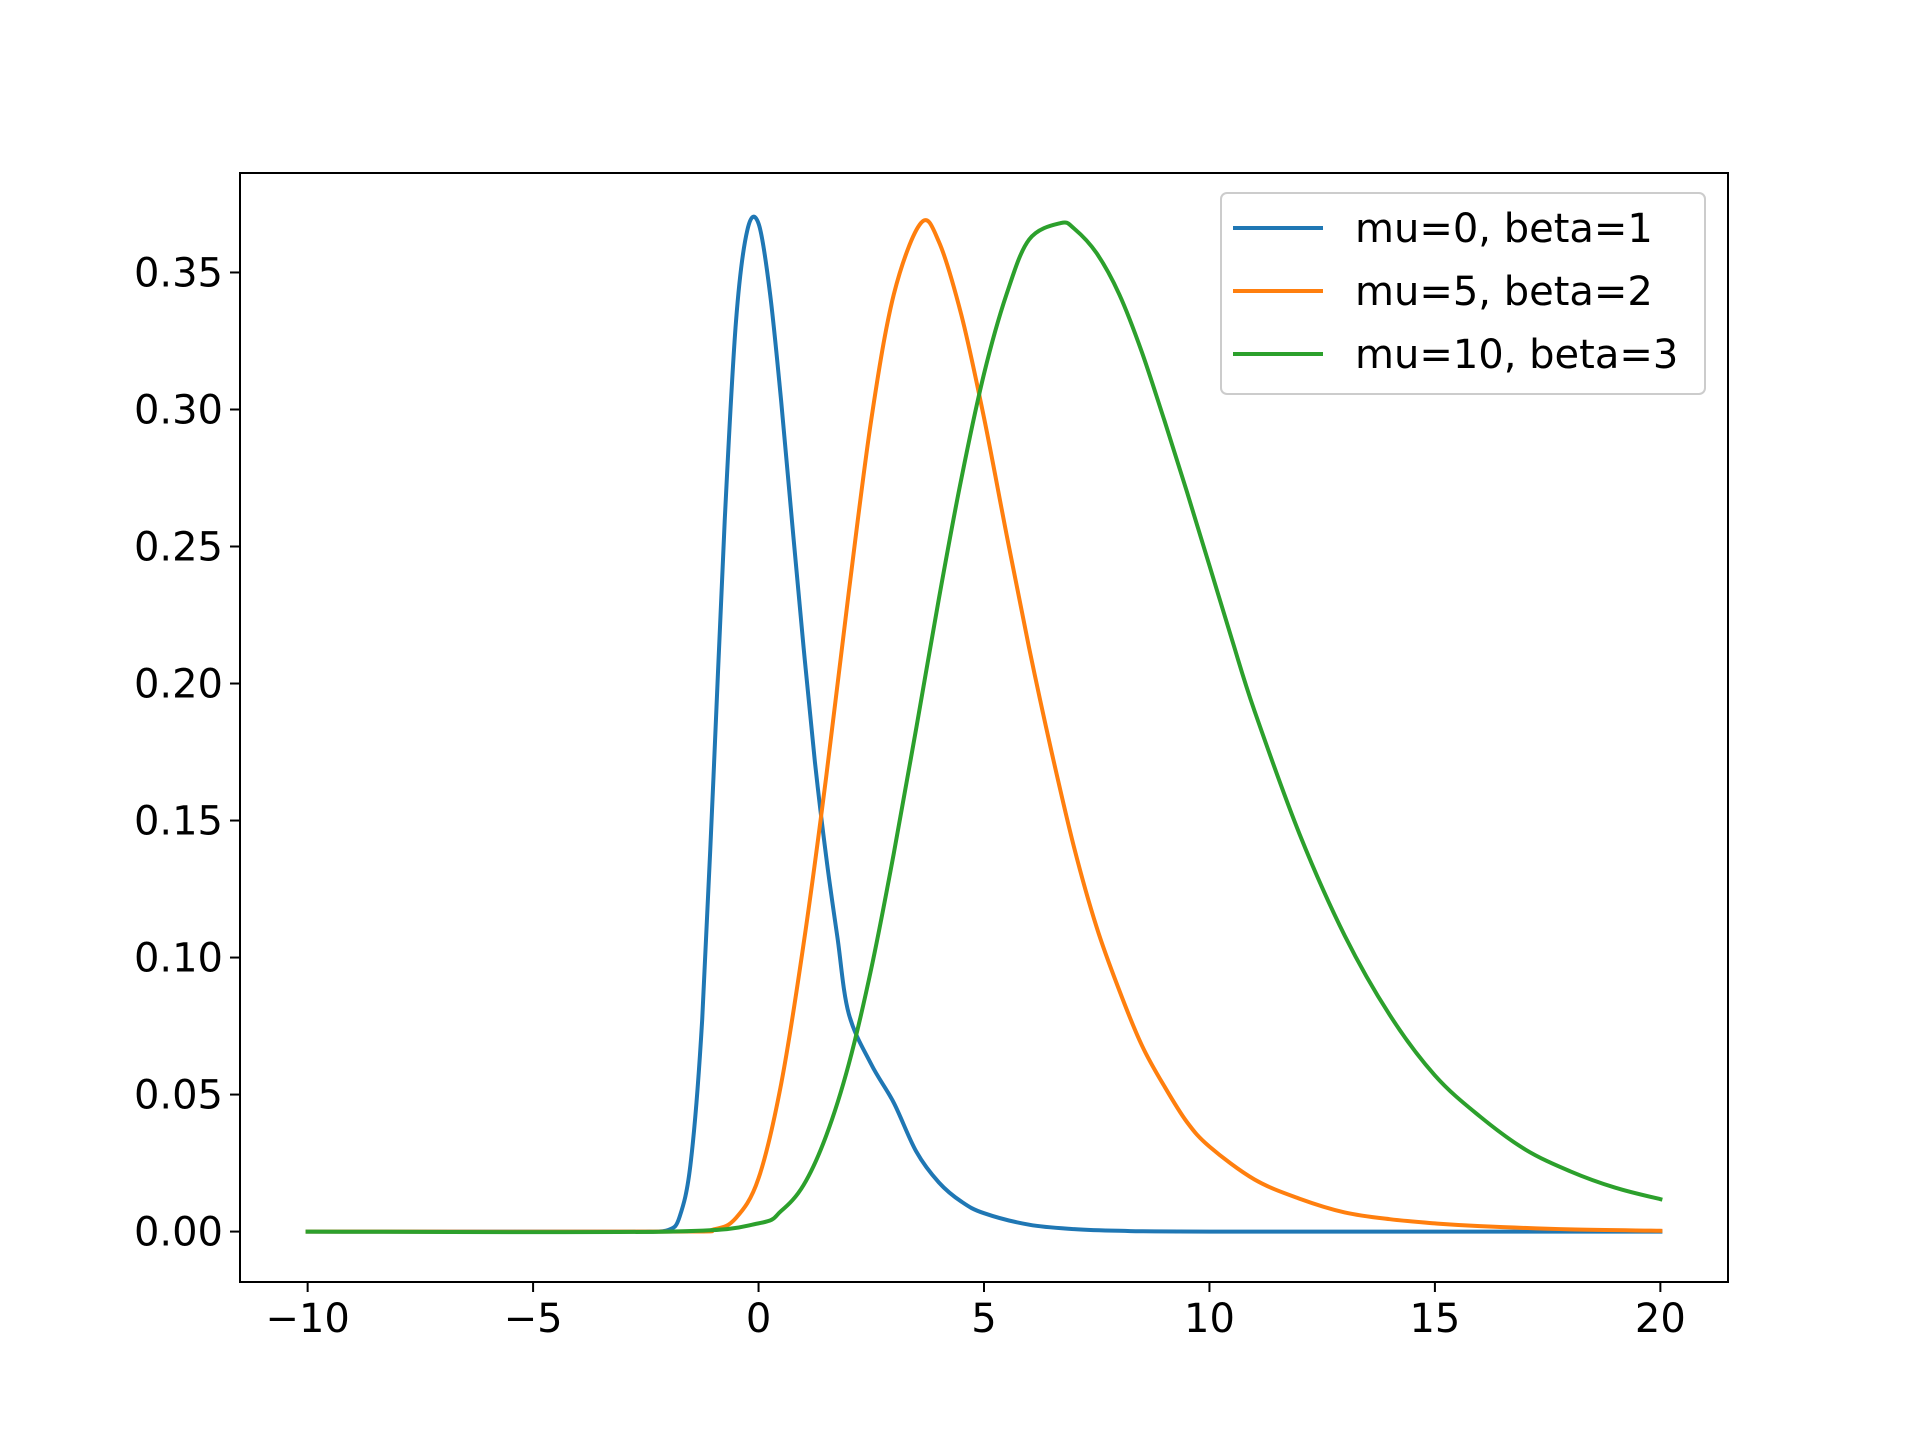 The image size is (1920, 1440). I want to click on legend-label: mu=0, beta=1, so click(1504, 229).